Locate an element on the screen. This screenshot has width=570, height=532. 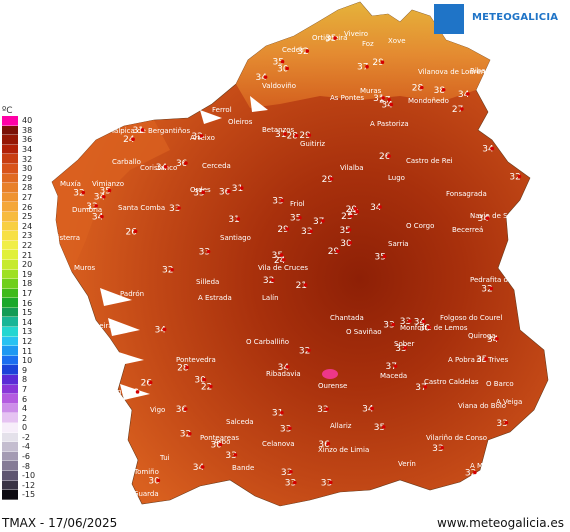
legend-row: 16 is located at coordinates (22, 303).